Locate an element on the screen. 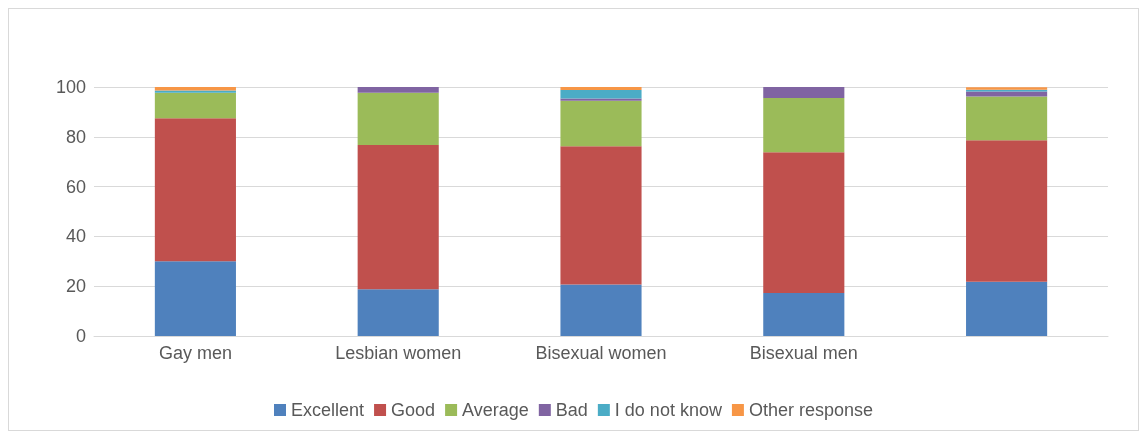  legend-label: Bad is located at coordinates (571, 410).